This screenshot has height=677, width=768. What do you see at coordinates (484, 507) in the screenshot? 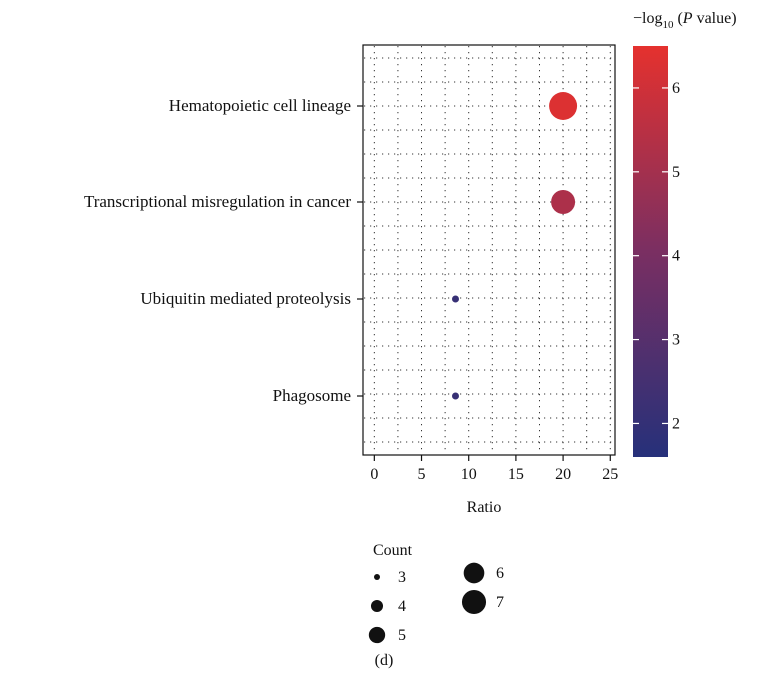
I see `x-axis-title: Ratio` at bounding box center [484, 507].